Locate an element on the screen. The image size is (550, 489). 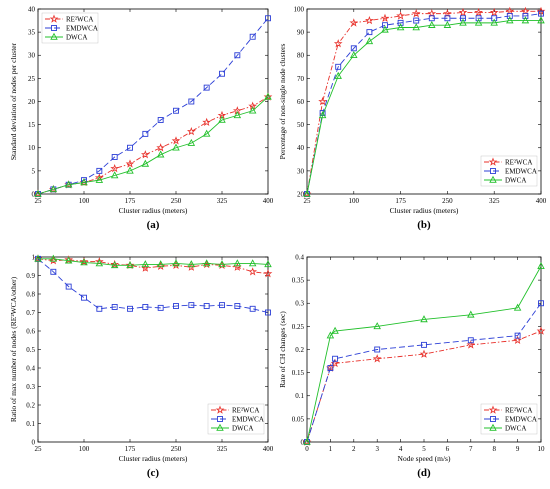
y-tick-label: 90 is located at coordinates (301, 33).